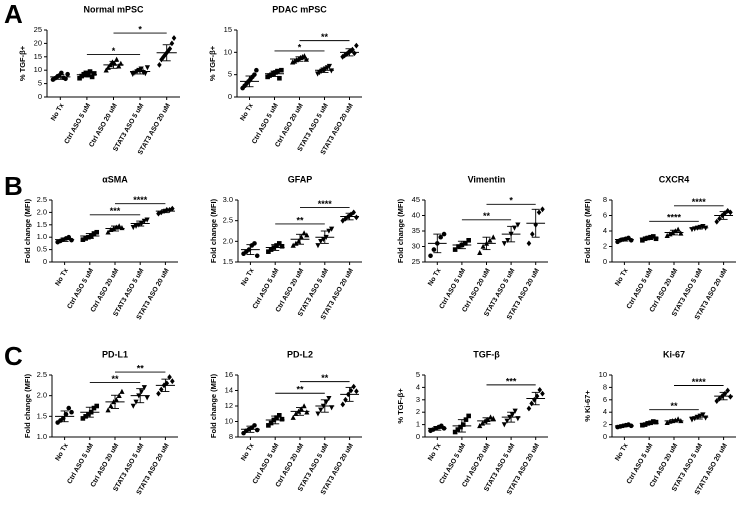 The width and height of the screenshot is (741, 510). I want to click on y-axis-label: Fold change (MFI), so click(27, 405).